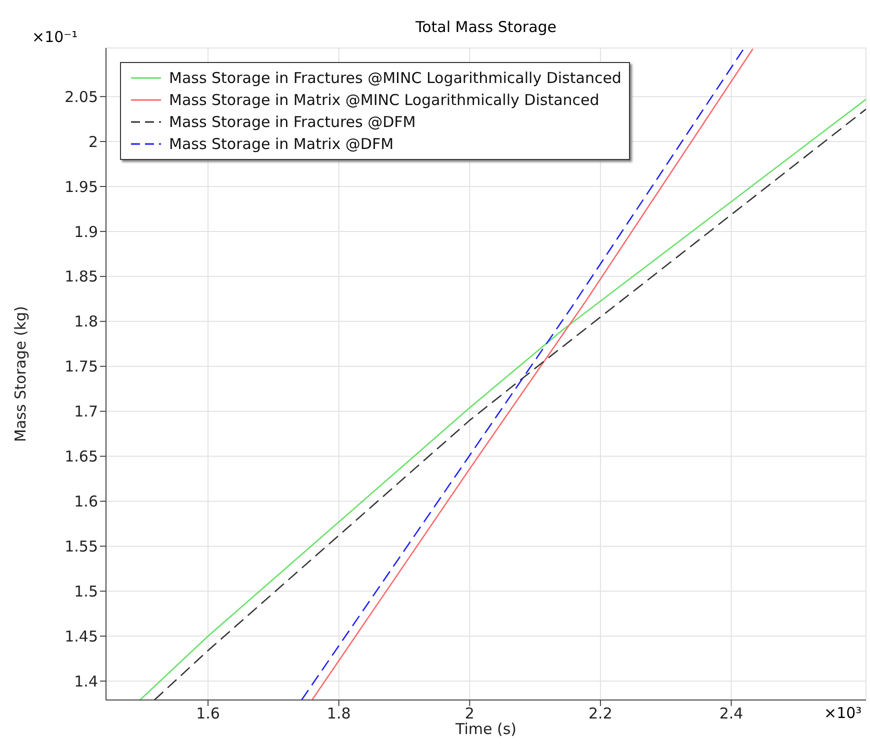  Describe the element at coordinates (86, 231) in the screenshot. I see `y-tick-label: 1.9` at that location.